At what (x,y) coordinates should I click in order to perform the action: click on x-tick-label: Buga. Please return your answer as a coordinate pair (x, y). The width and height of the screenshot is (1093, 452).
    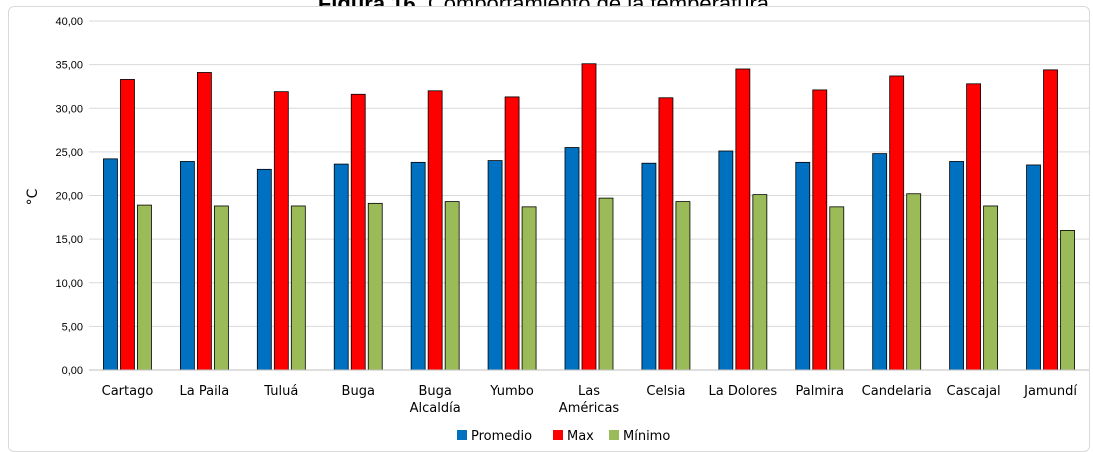
    Looking at the image, I should click on (358, 391).